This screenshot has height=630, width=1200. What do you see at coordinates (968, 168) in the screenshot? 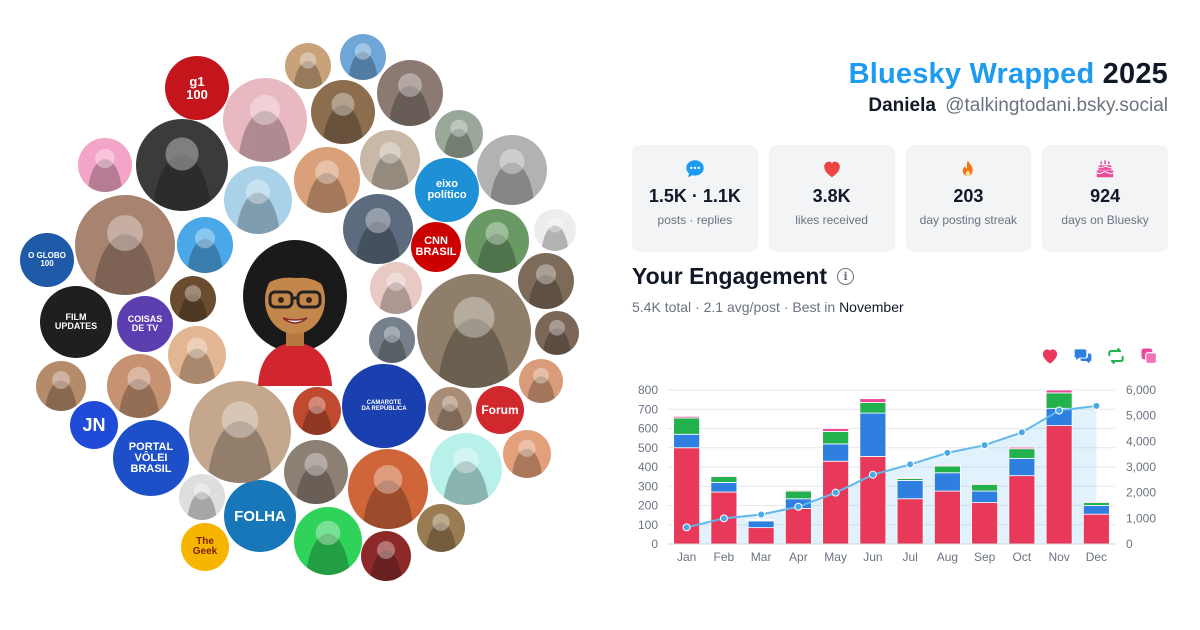
I see `flame-icon` at bounding box center [968, 168].